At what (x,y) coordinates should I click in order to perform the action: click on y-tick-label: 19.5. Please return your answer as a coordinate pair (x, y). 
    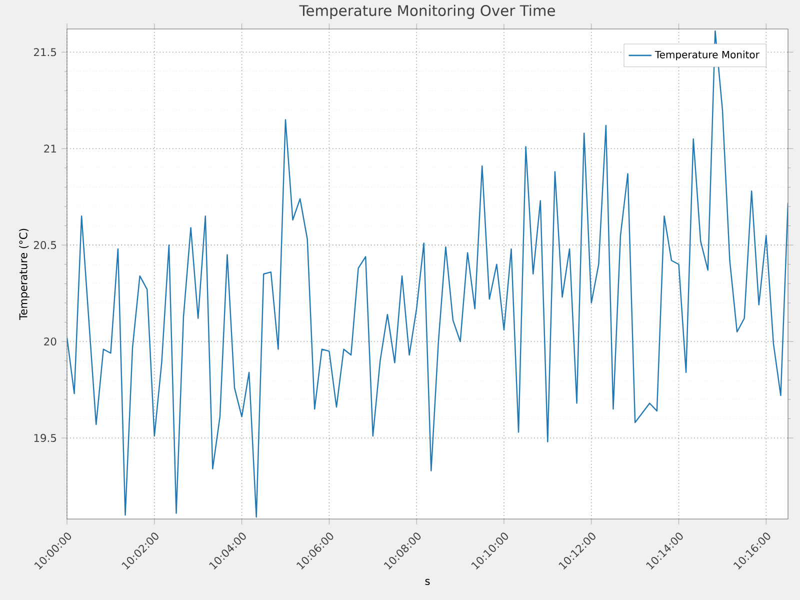
    Looking at the image, I should click on (45, 438).